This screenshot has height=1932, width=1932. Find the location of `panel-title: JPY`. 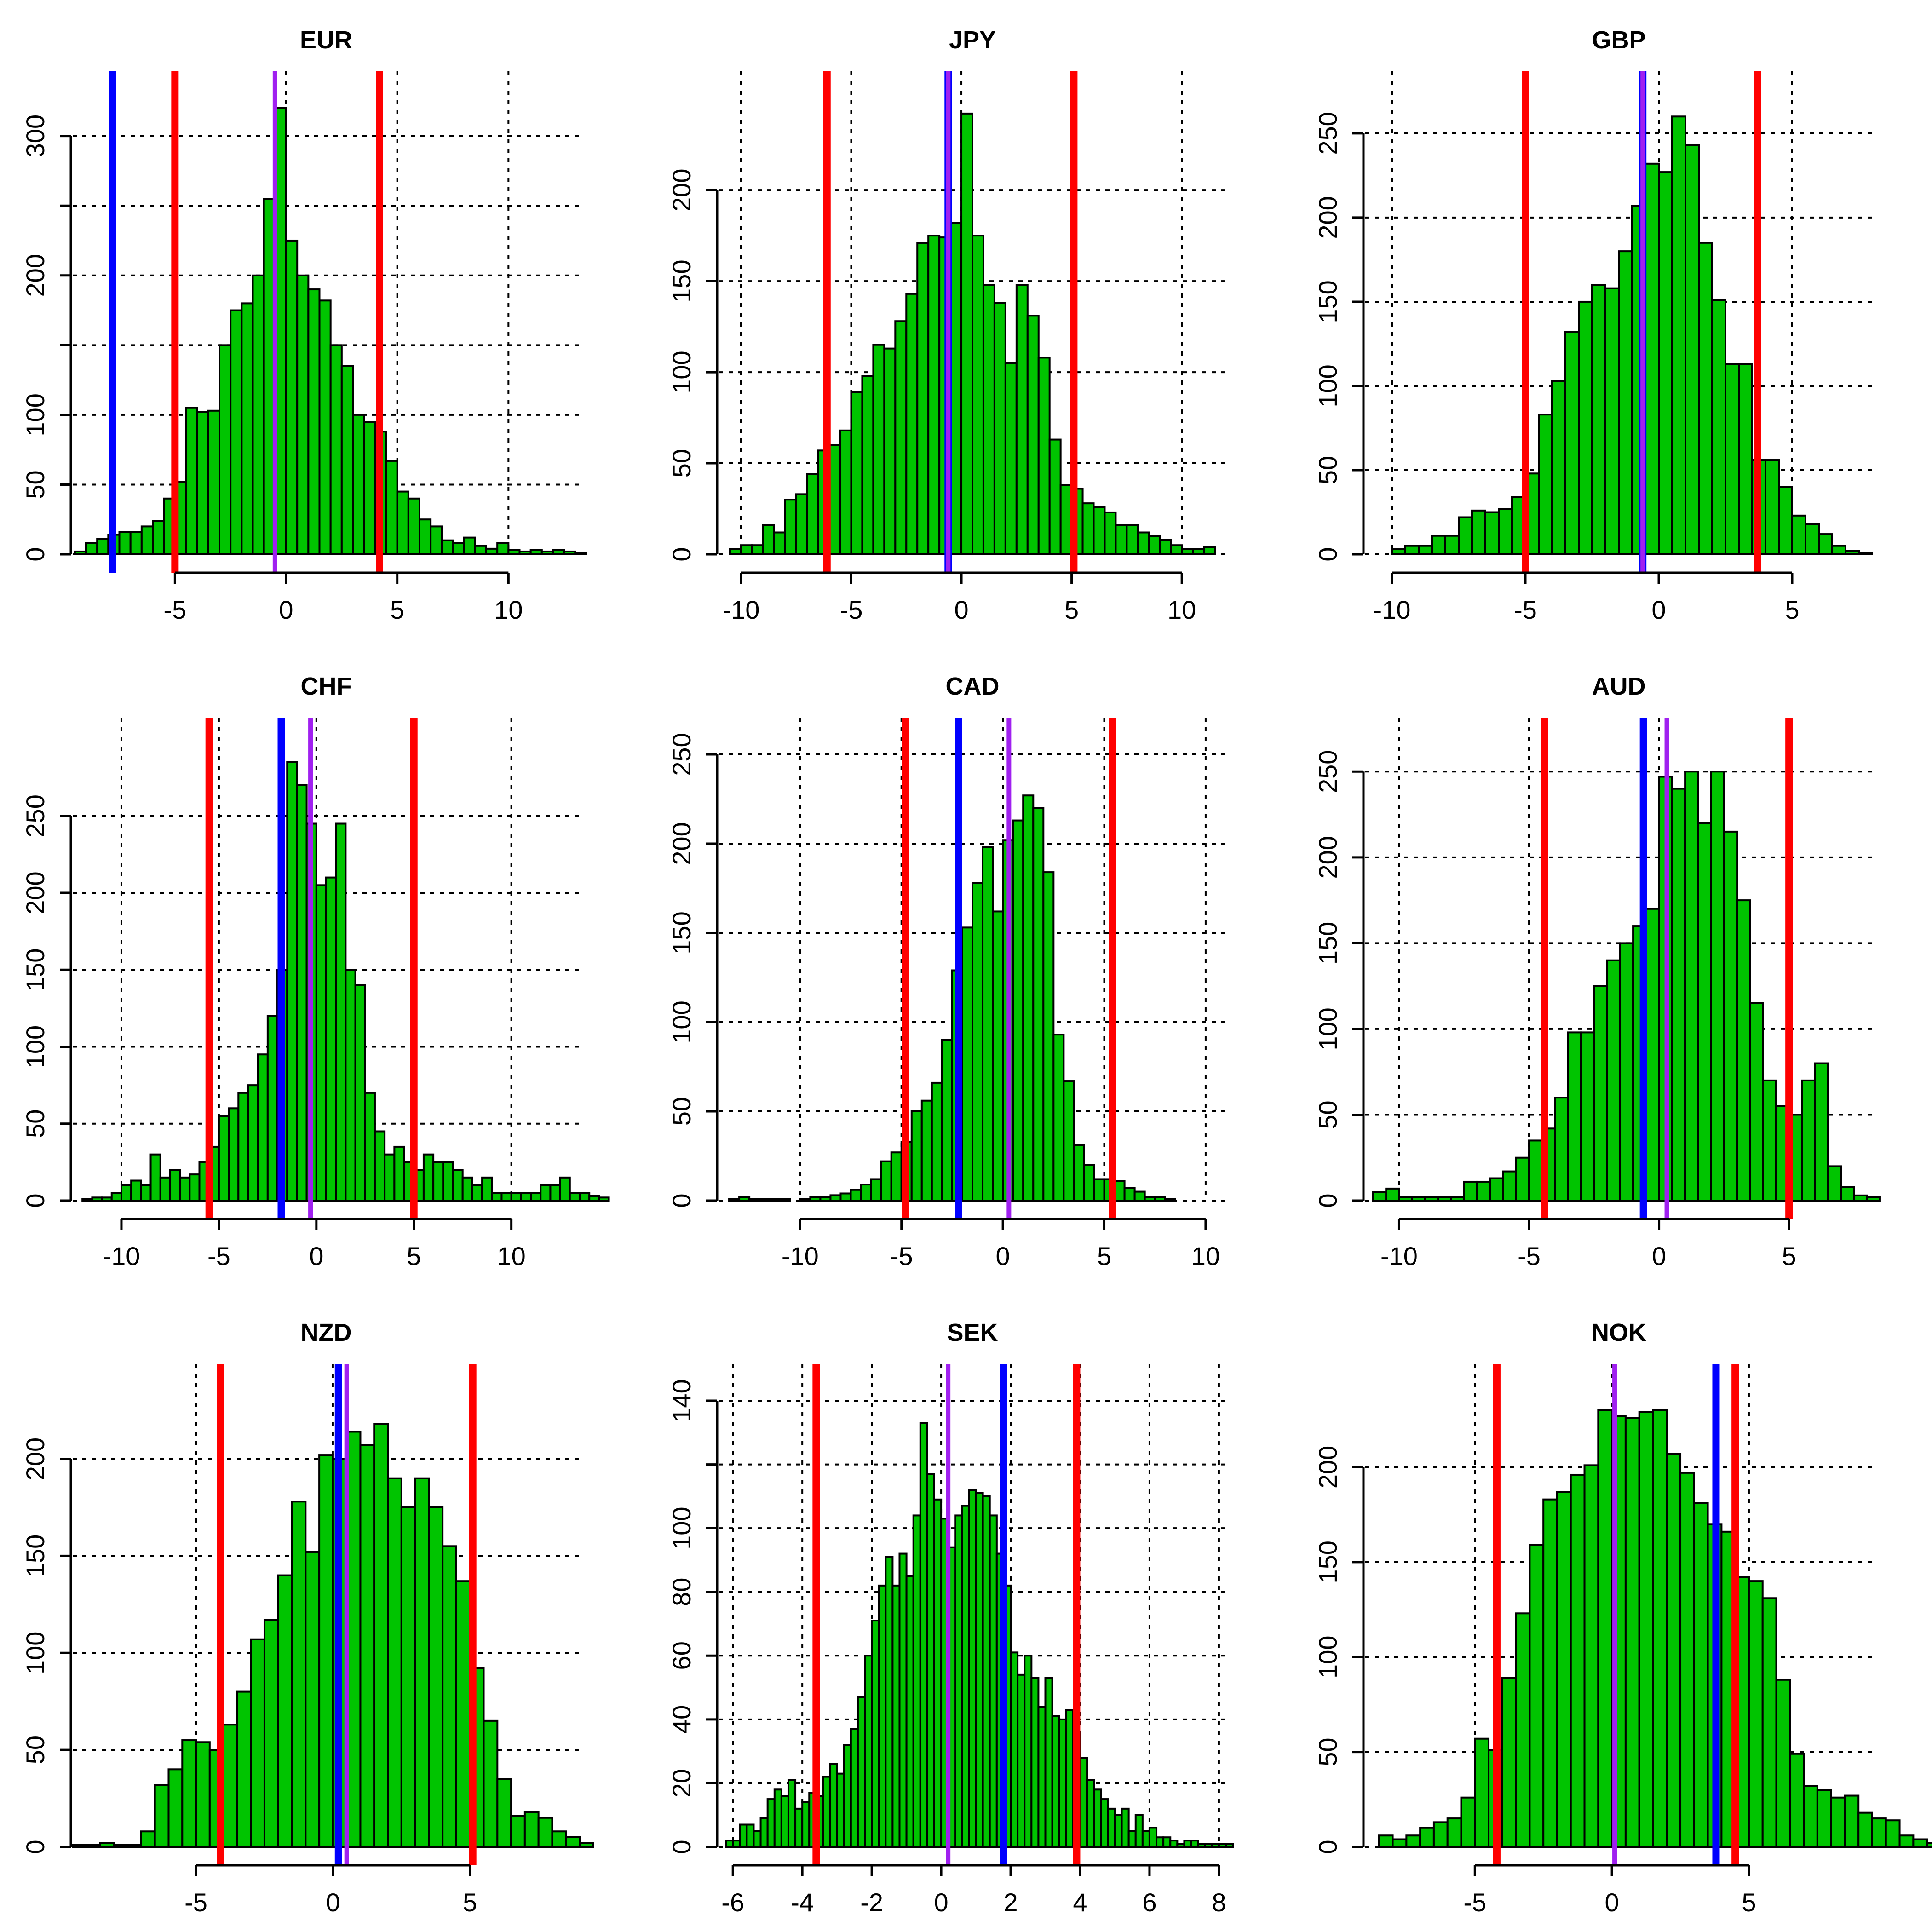

panel-title: JPY is located at coordinates (972, 40).